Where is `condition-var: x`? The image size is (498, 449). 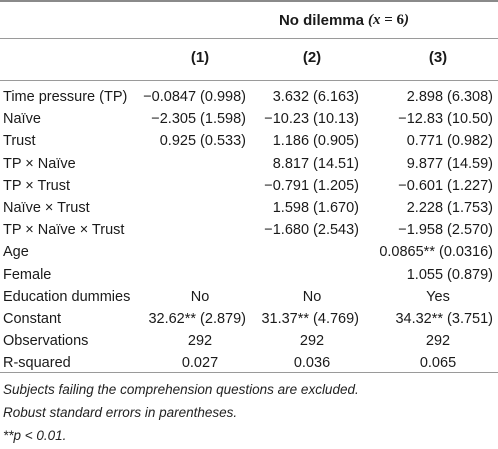 condition-var: x is located at coordinates (376, 19).